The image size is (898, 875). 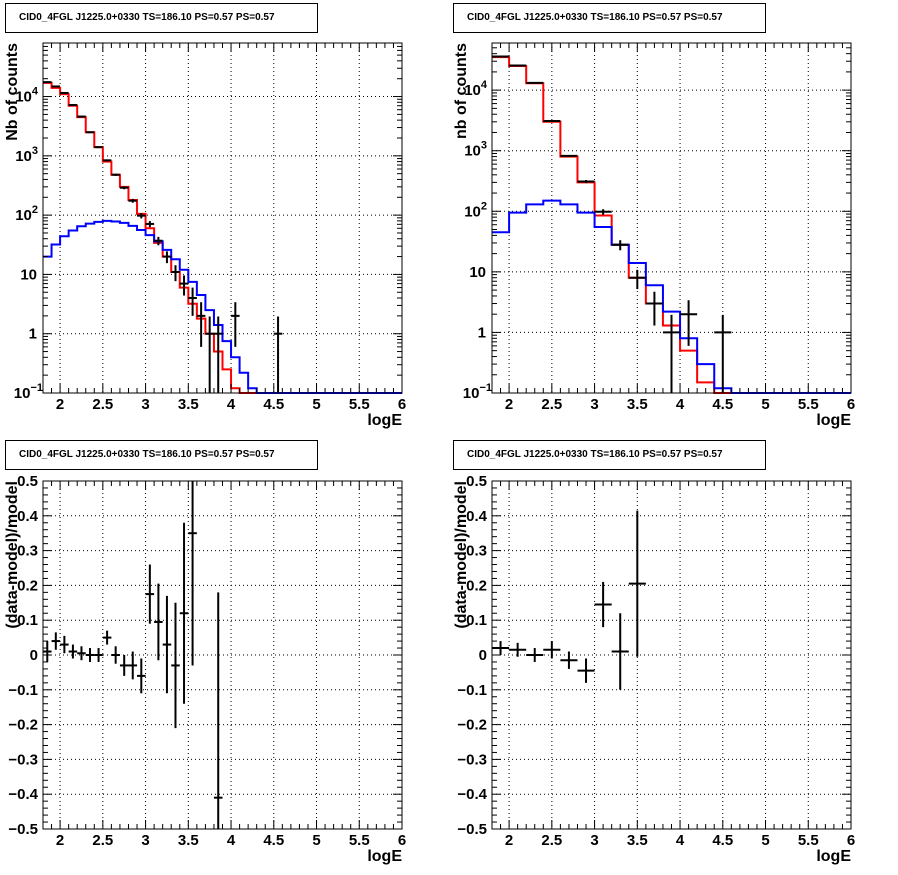 What do you see at coordinates (222, 237) in the screenshot?
I see `model-total-histogram` at bounding box center [222, 237].